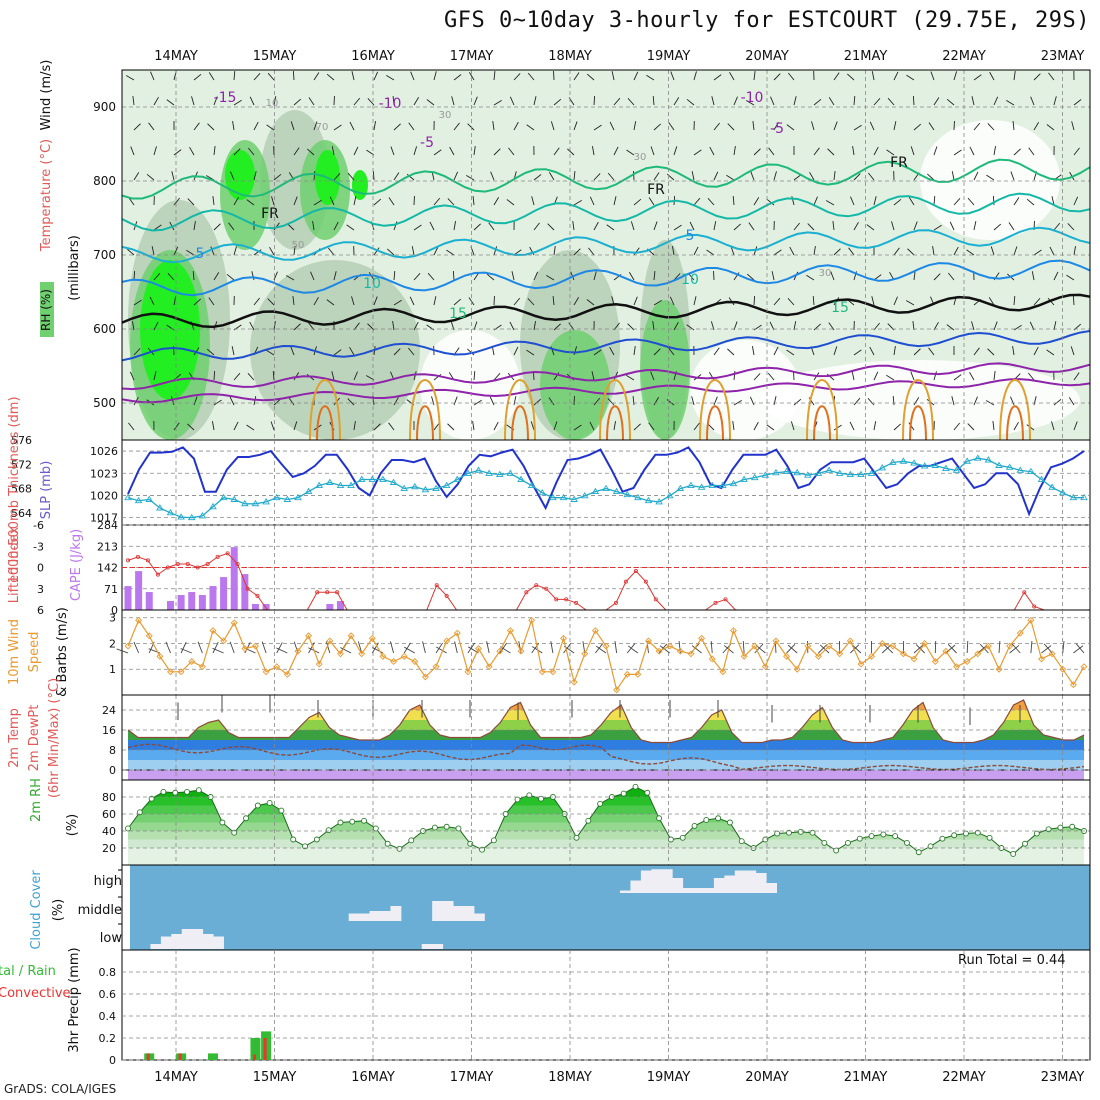  What do you see at coordinates (14, 738) in the screenshot?
I see `temp-axis-label: 2m Temp` at bounding box center [14, 738].